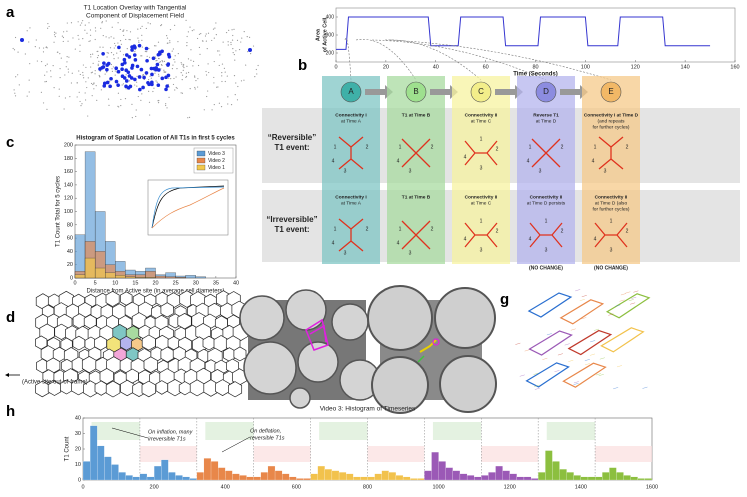  I want to click on image-f, so click(432, 349).